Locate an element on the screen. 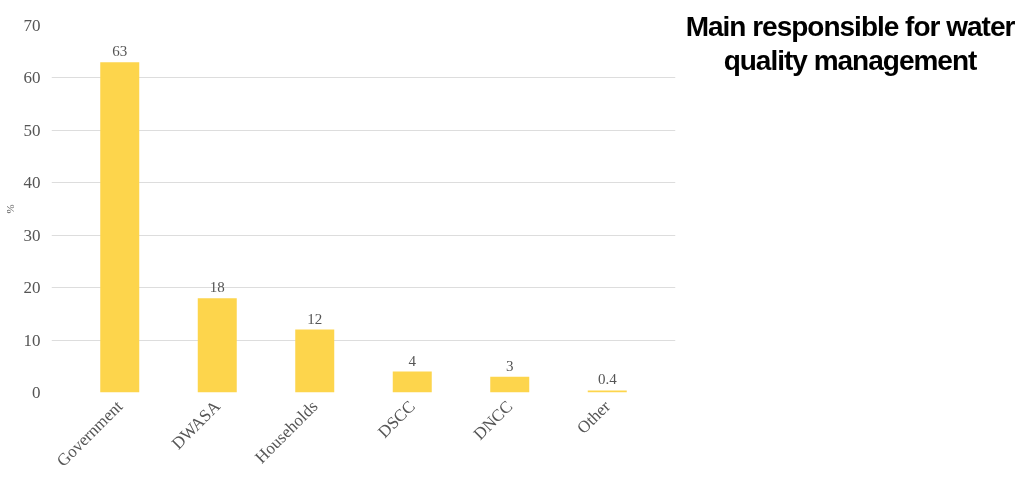 The width and height of the screenshot is (1020, 487). text: Main responsible for water quality management is located at coordinates (850, 44).